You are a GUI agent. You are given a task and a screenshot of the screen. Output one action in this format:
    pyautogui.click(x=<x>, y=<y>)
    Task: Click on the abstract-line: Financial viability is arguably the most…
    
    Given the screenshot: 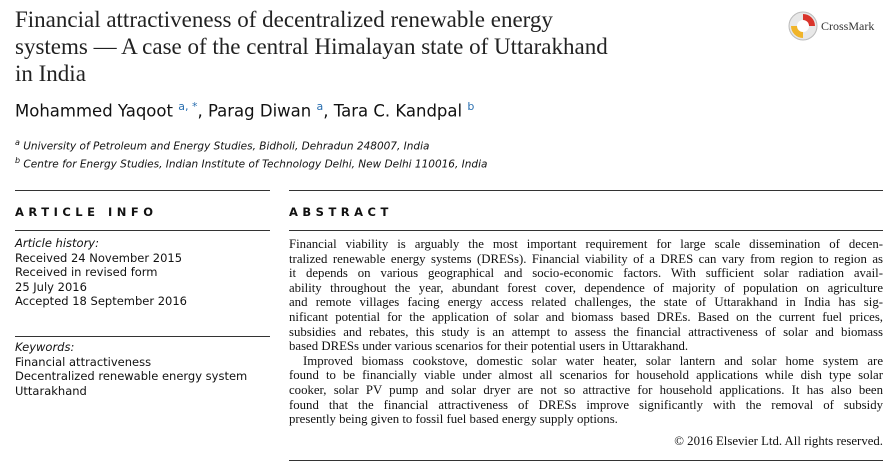 What is the action you would take?
    pyautogui.click(x=586, y=244)
    